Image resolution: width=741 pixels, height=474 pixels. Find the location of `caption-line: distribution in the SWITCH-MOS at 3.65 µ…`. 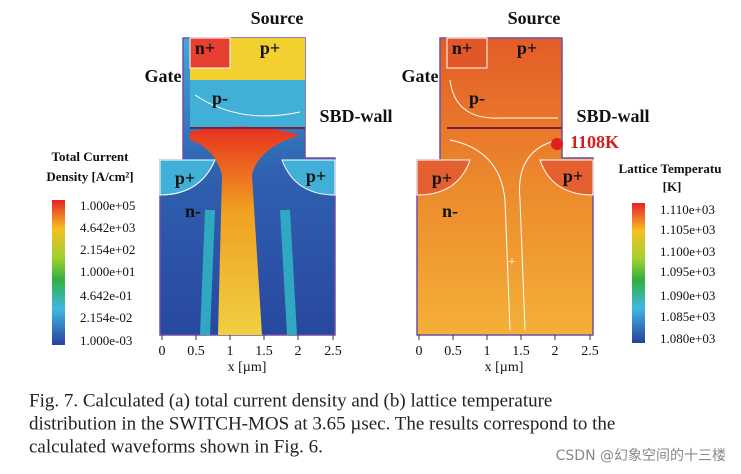

caption-line: distribution in the SWITCH-MOS at 3.65 µ… is located at coordinates (322, 423).